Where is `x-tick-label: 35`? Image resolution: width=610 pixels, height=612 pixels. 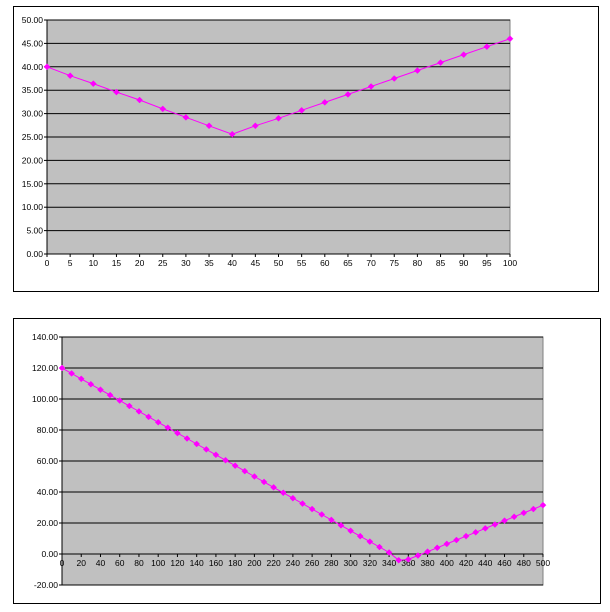 x-tick-label: 35 is located at coordinates (209, 263).